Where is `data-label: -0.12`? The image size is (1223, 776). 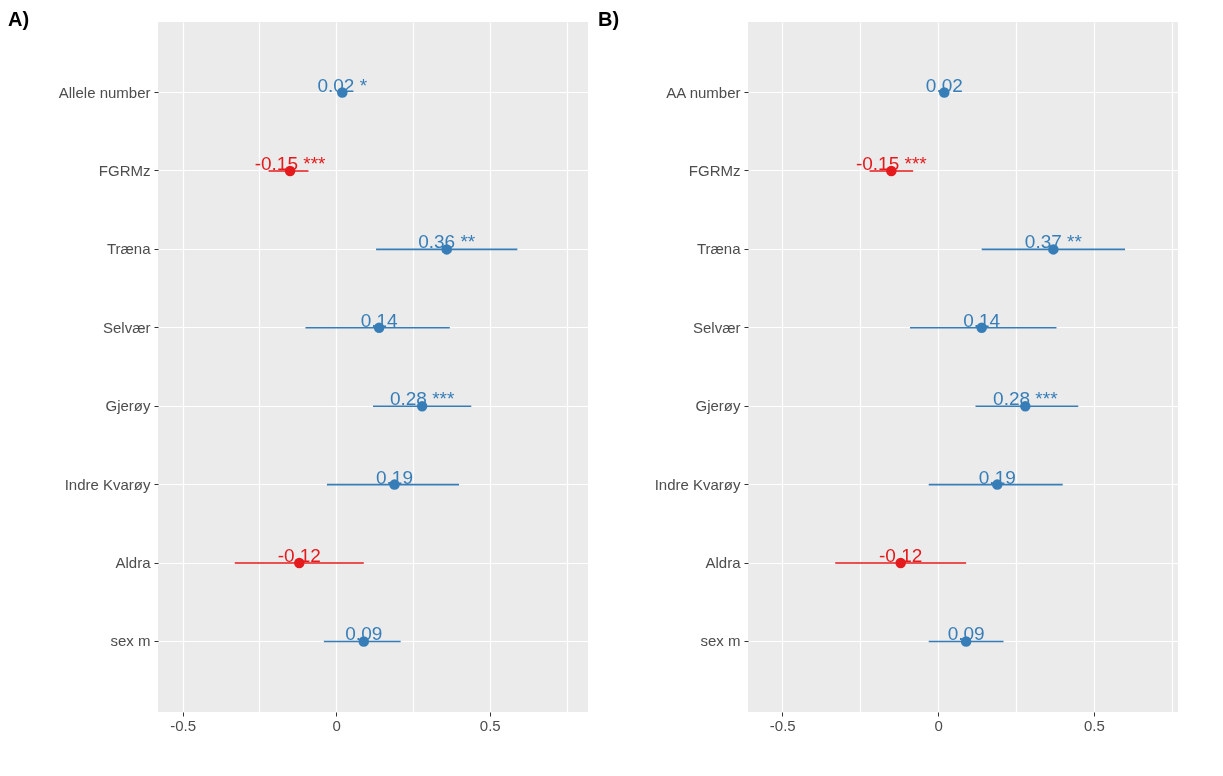 data-label: -0.12 is located at coordinates (901, 556).